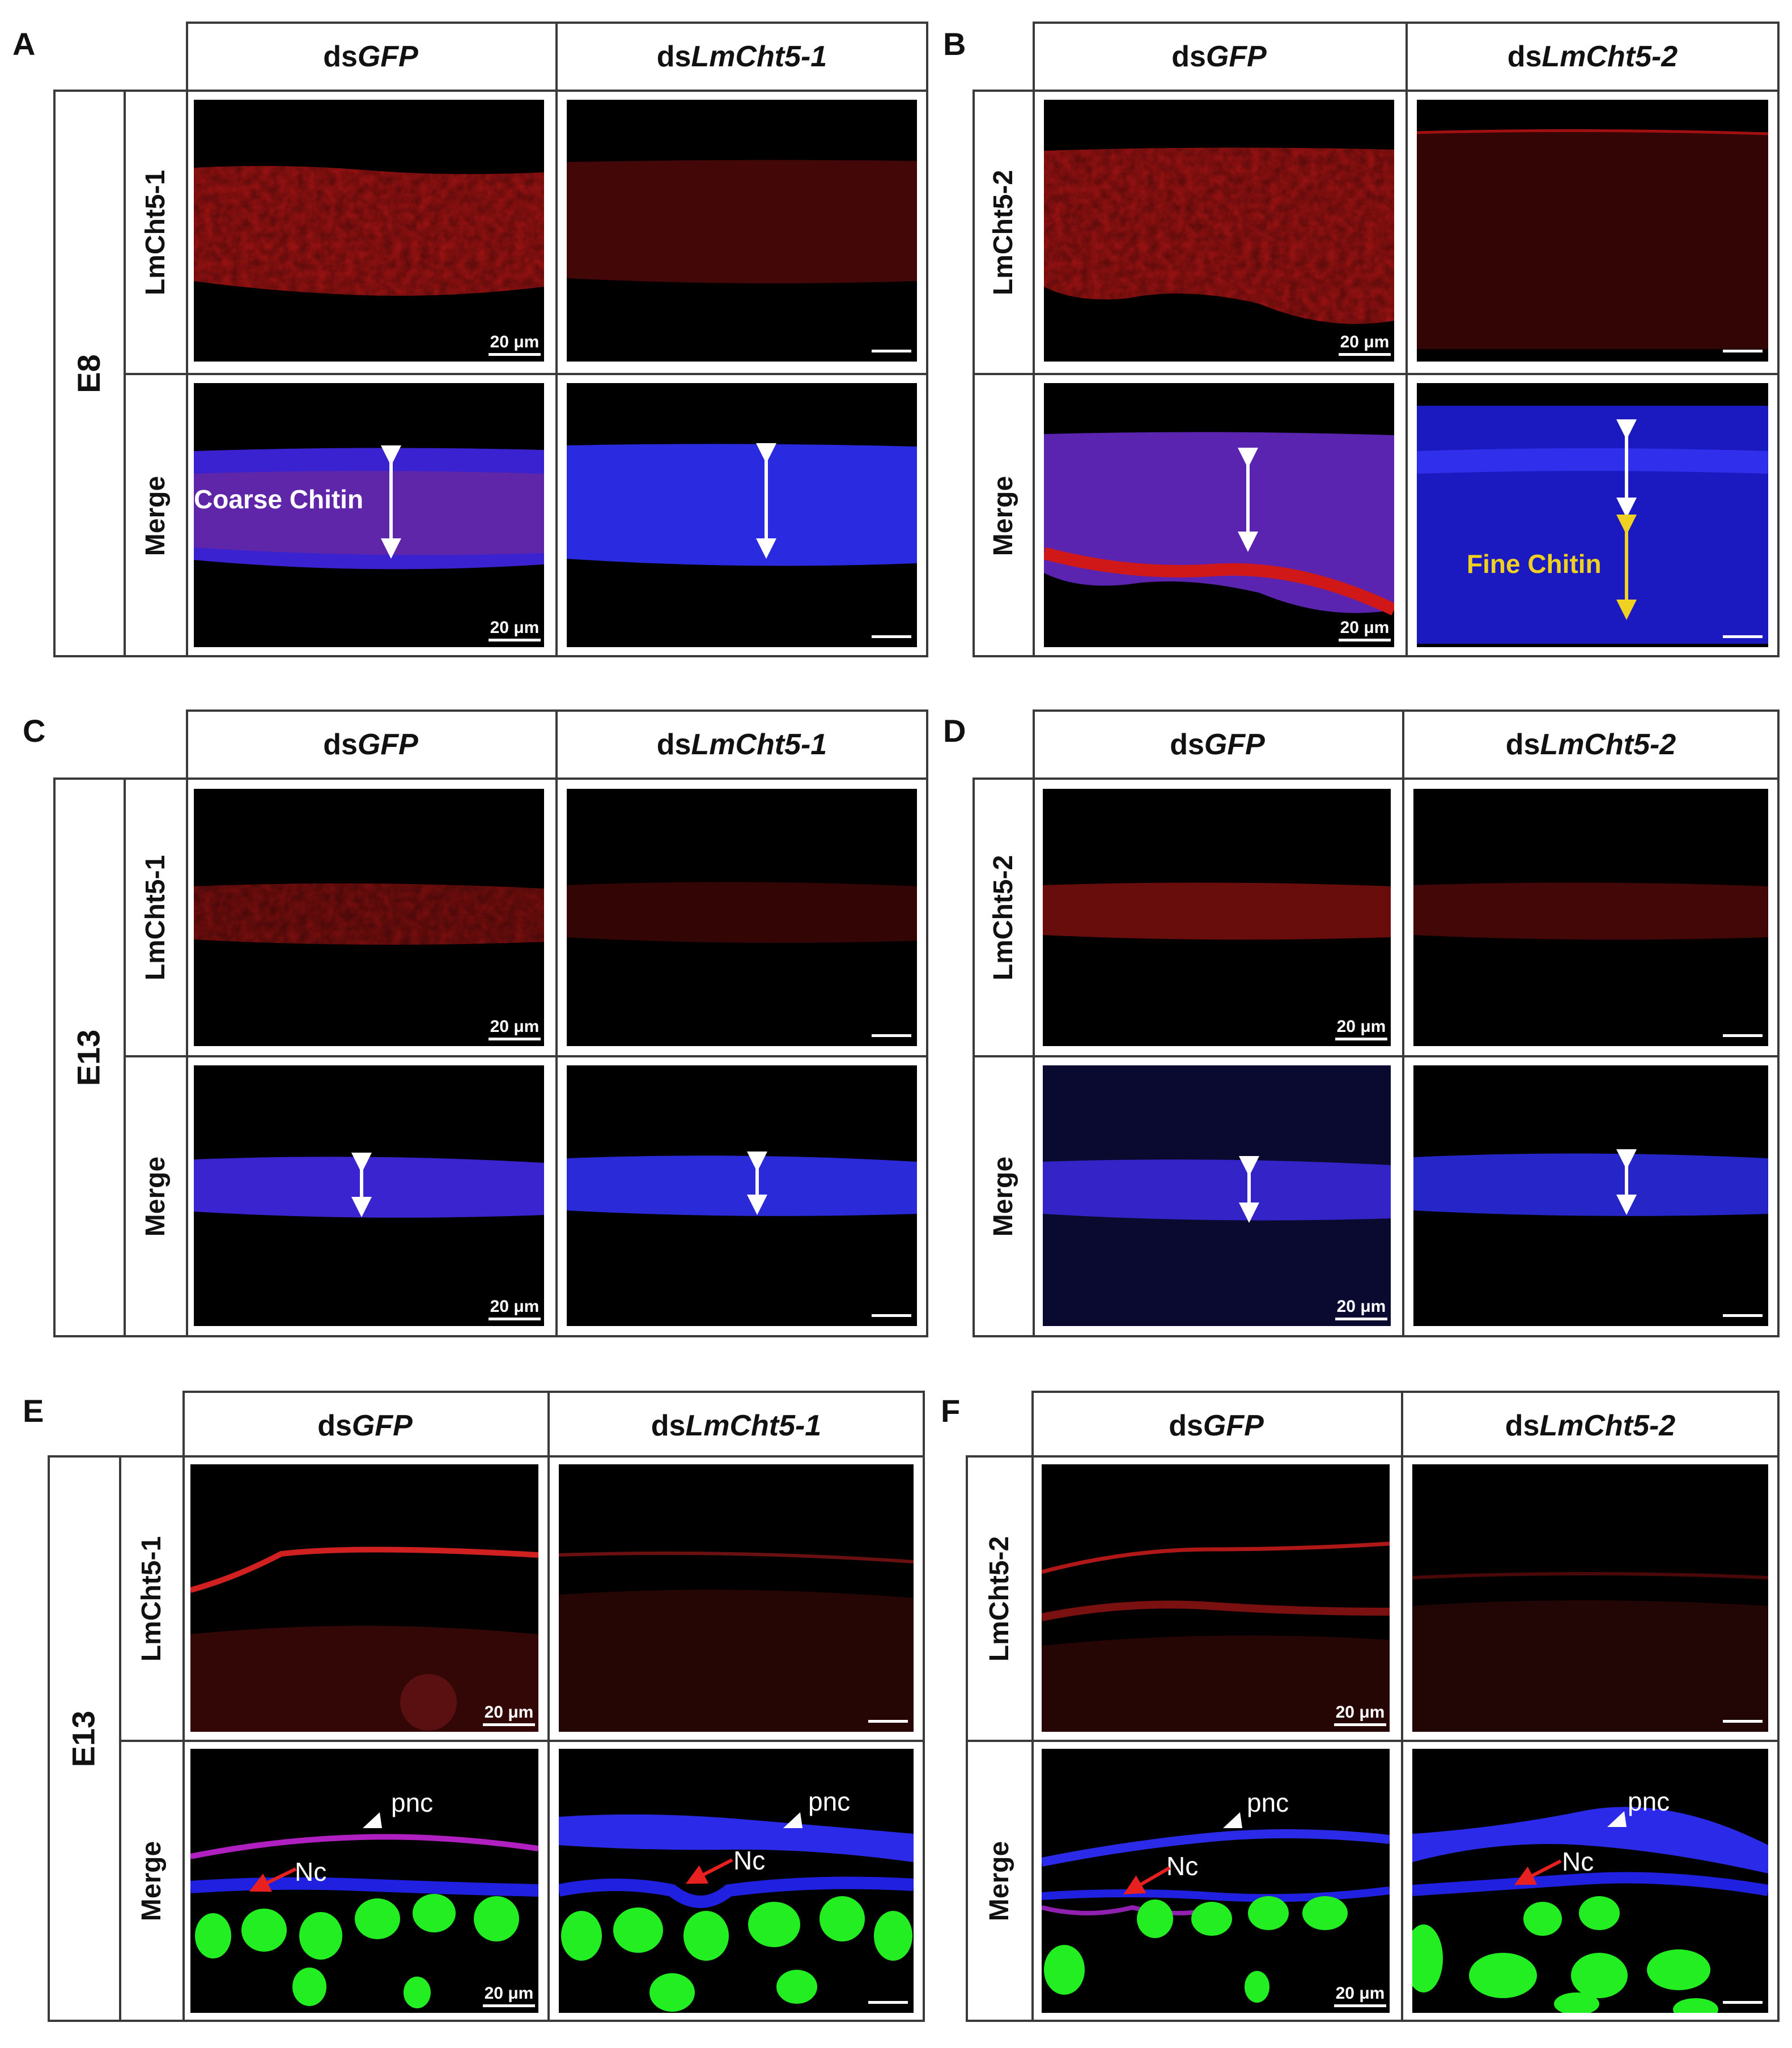 This screenshot has height=2048, width=1792. What do you see at coordinates (364, 1598) in the screenshot?
I see `micrograph-e-gfp-red: 20 μm` at bounding box center [364, 1598].